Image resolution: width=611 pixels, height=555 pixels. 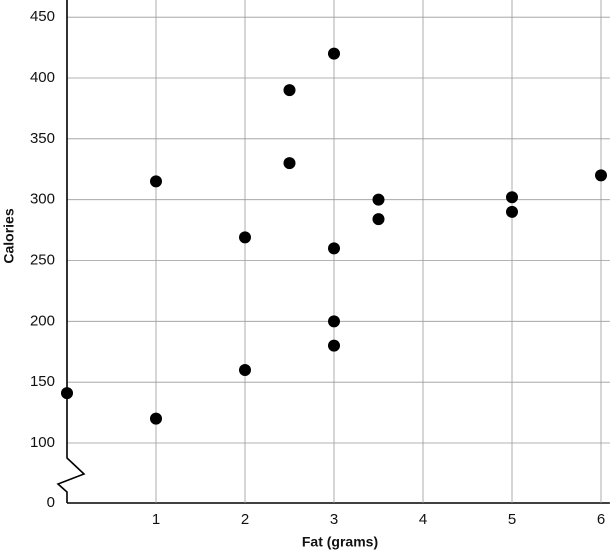 I want to click on y-axis-line, so click(x=71, y=251).